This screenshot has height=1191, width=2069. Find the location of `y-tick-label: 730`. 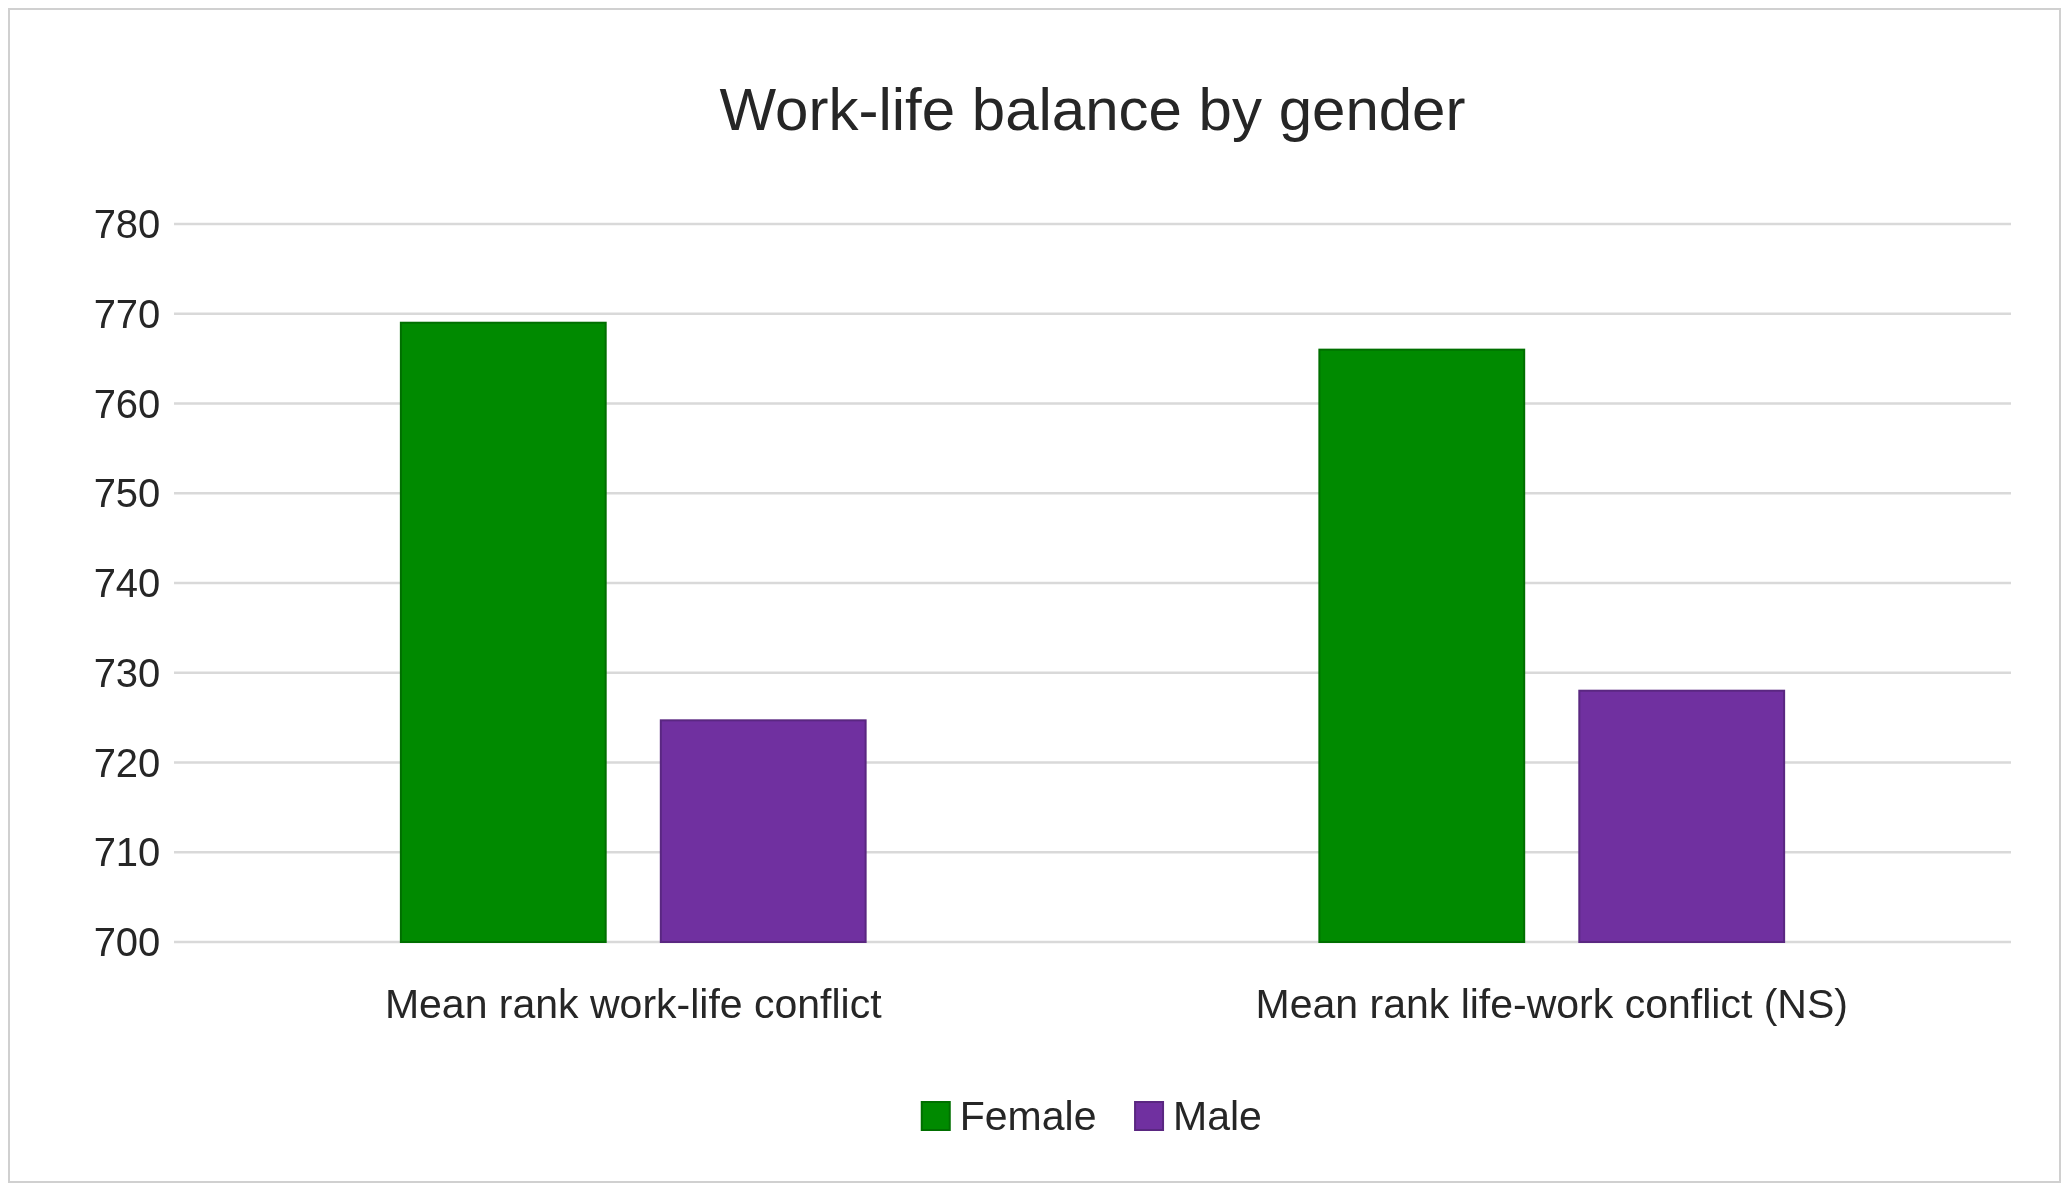

y-tick-label: 730 is located at coordinates (127, 672).